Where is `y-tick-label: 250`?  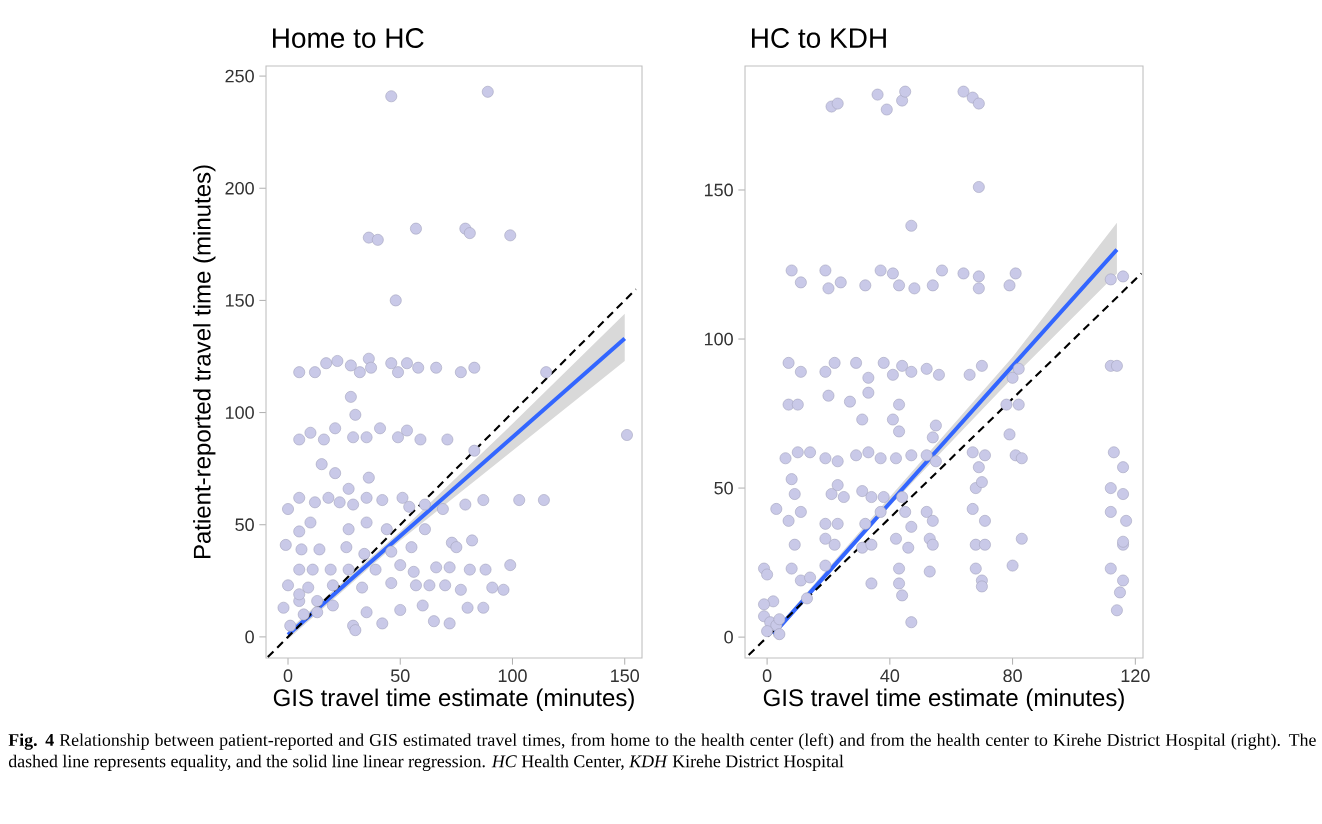
y-tick-label: 250 is located at coordinates (239, 76).